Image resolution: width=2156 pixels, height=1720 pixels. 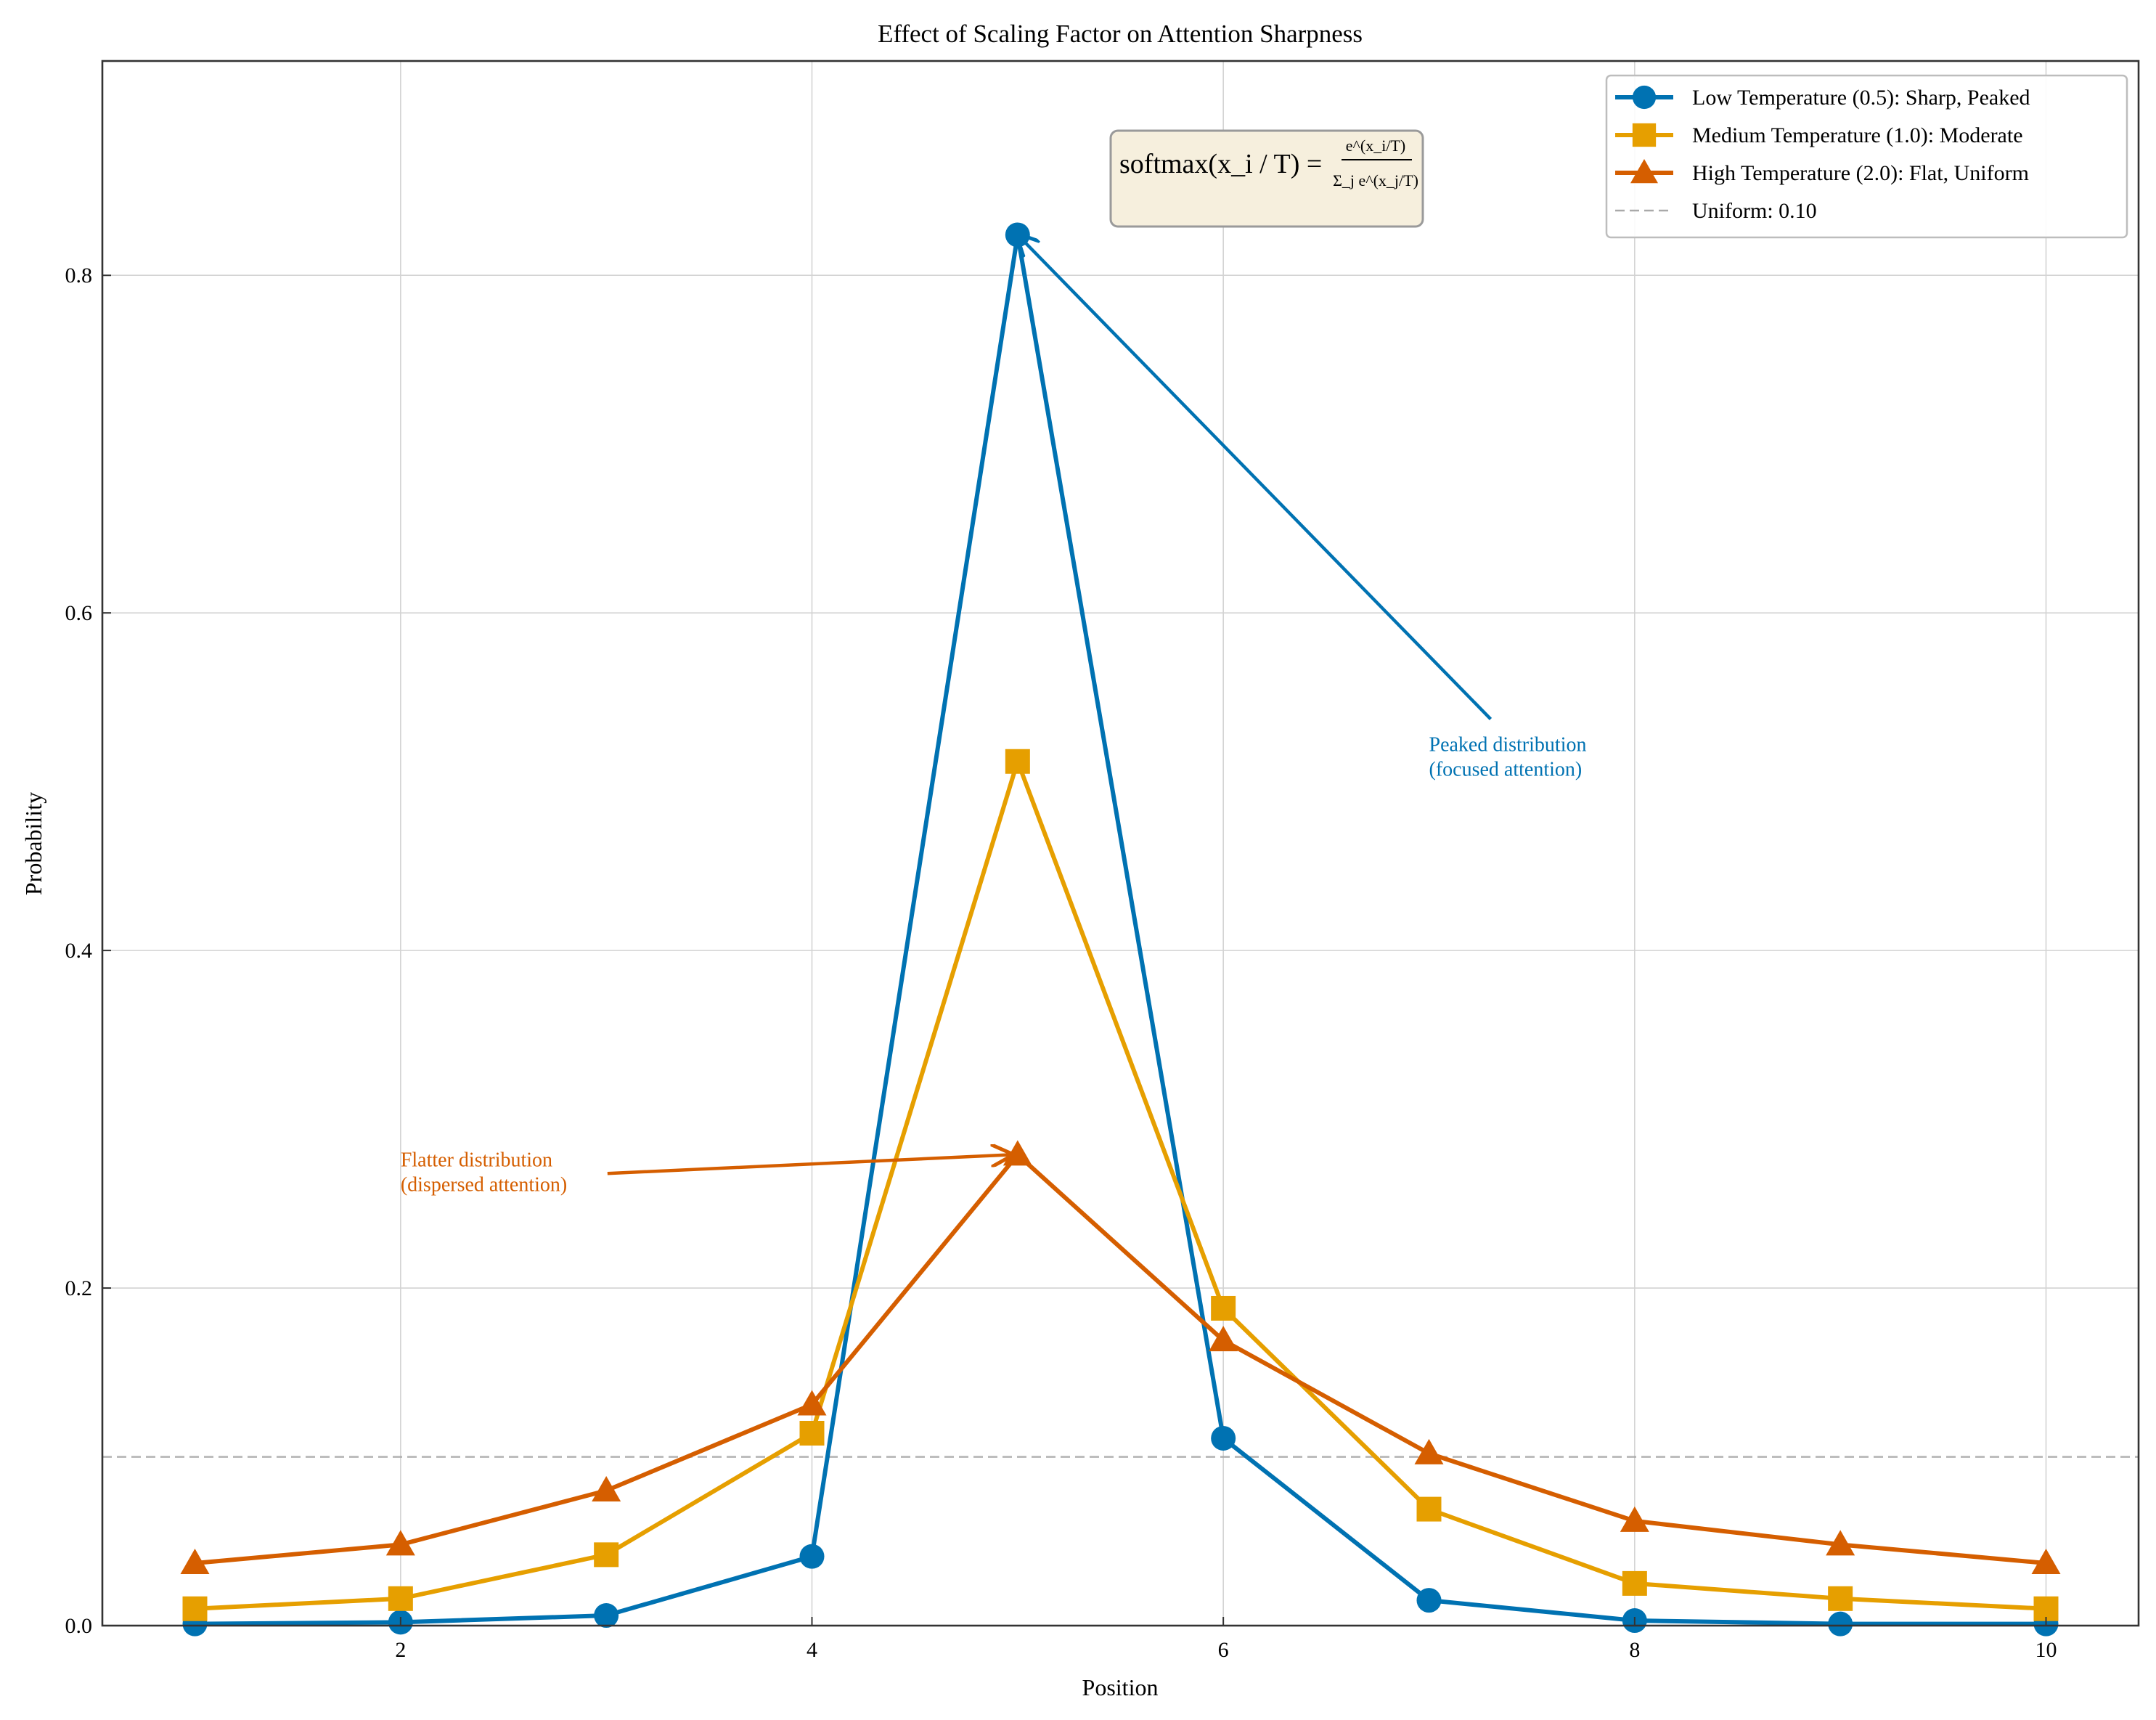 What do you see at coordinates (79, 951) in the screenshot?
I see `y-tick-label: 0.4` at bounding box center [79, 951].